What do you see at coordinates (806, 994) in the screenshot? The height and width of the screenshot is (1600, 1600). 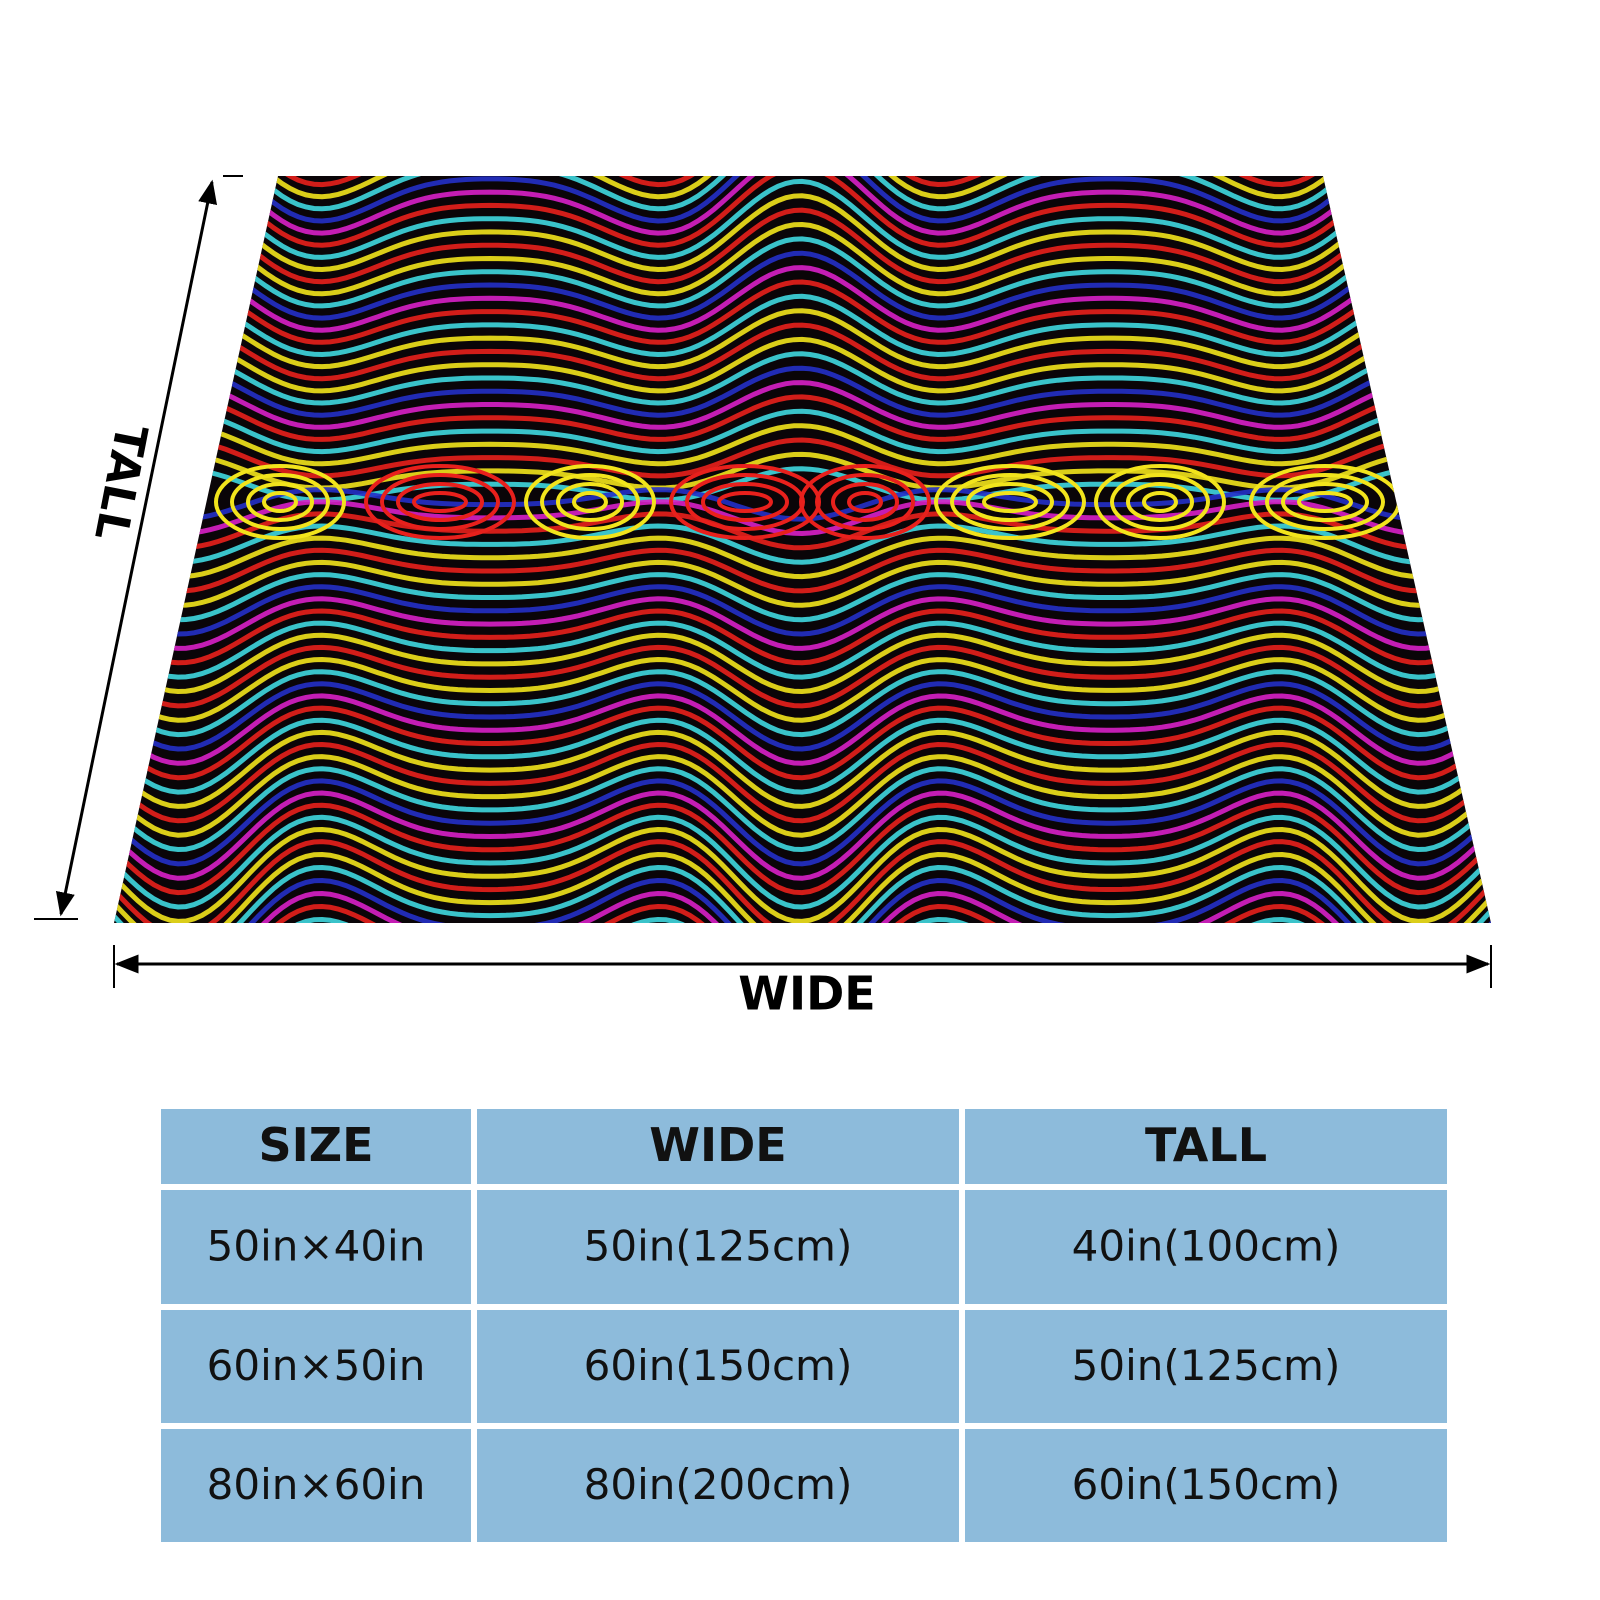 I see `wide-label: WIDE` at bounding box center [806, 994].